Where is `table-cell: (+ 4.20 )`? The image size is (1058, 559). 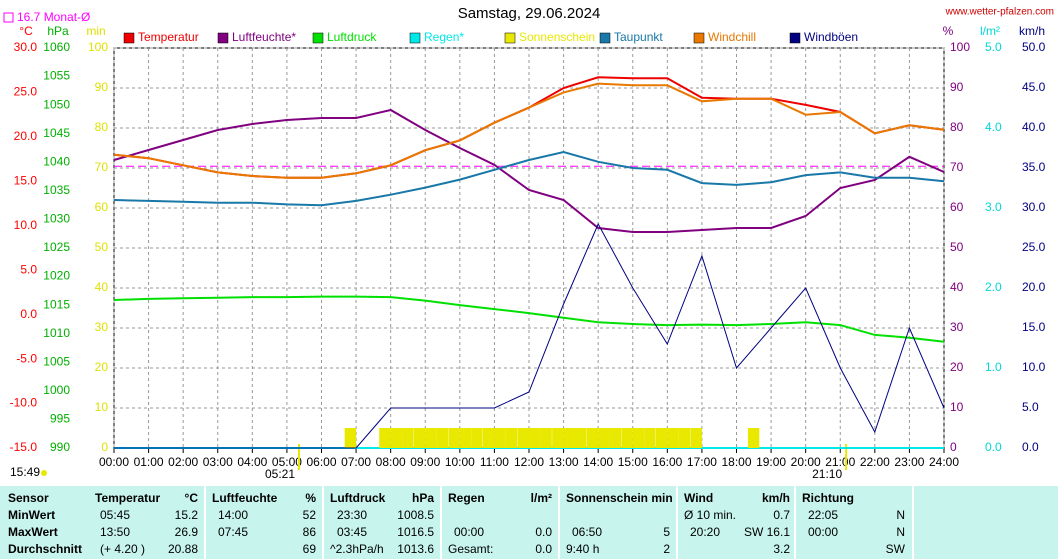 table-cell: (+ 4.20 ) is located at coordinates (122, 549).